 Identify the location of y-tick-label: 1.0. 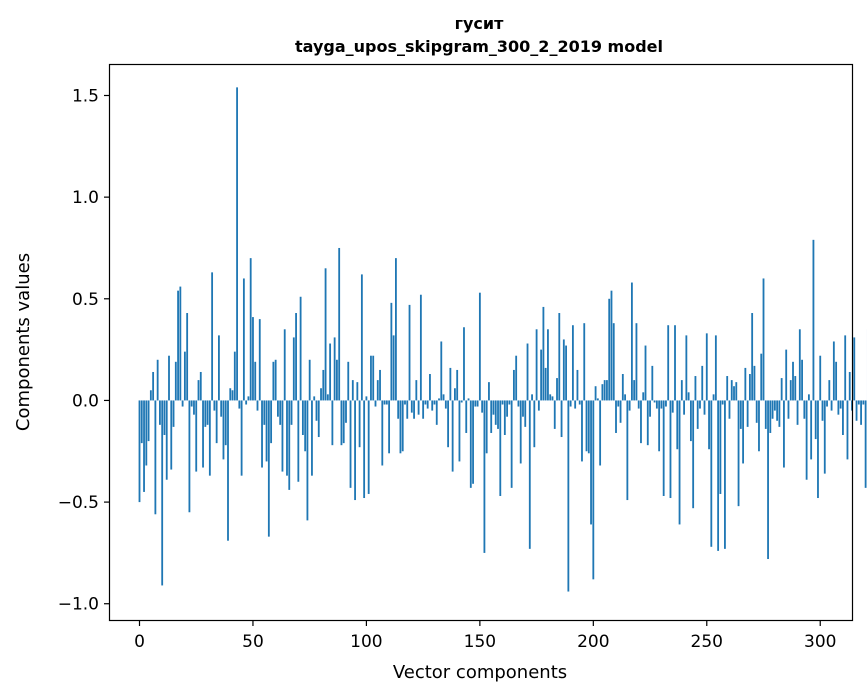
(85, 198).